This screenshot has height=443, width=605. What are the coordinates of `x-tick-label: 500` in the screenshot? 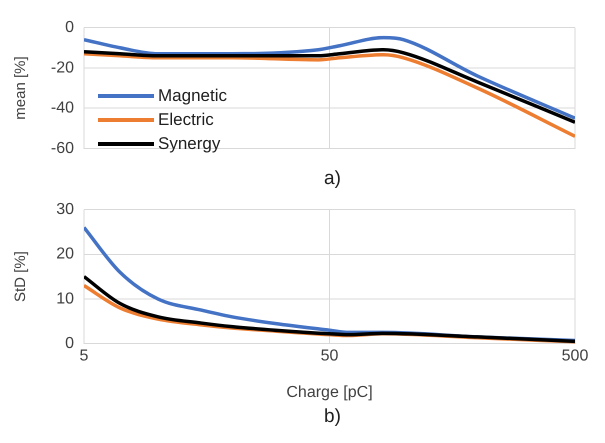 It's located at (575, 356).